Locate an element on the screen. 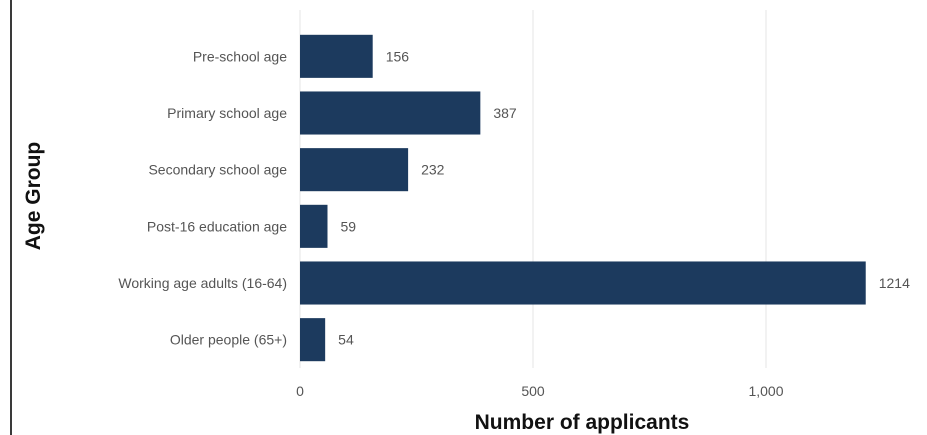 The height and width of the screenshot is (435, 927). x-tick-label: 1,000 is located at coordinates (765, 391).